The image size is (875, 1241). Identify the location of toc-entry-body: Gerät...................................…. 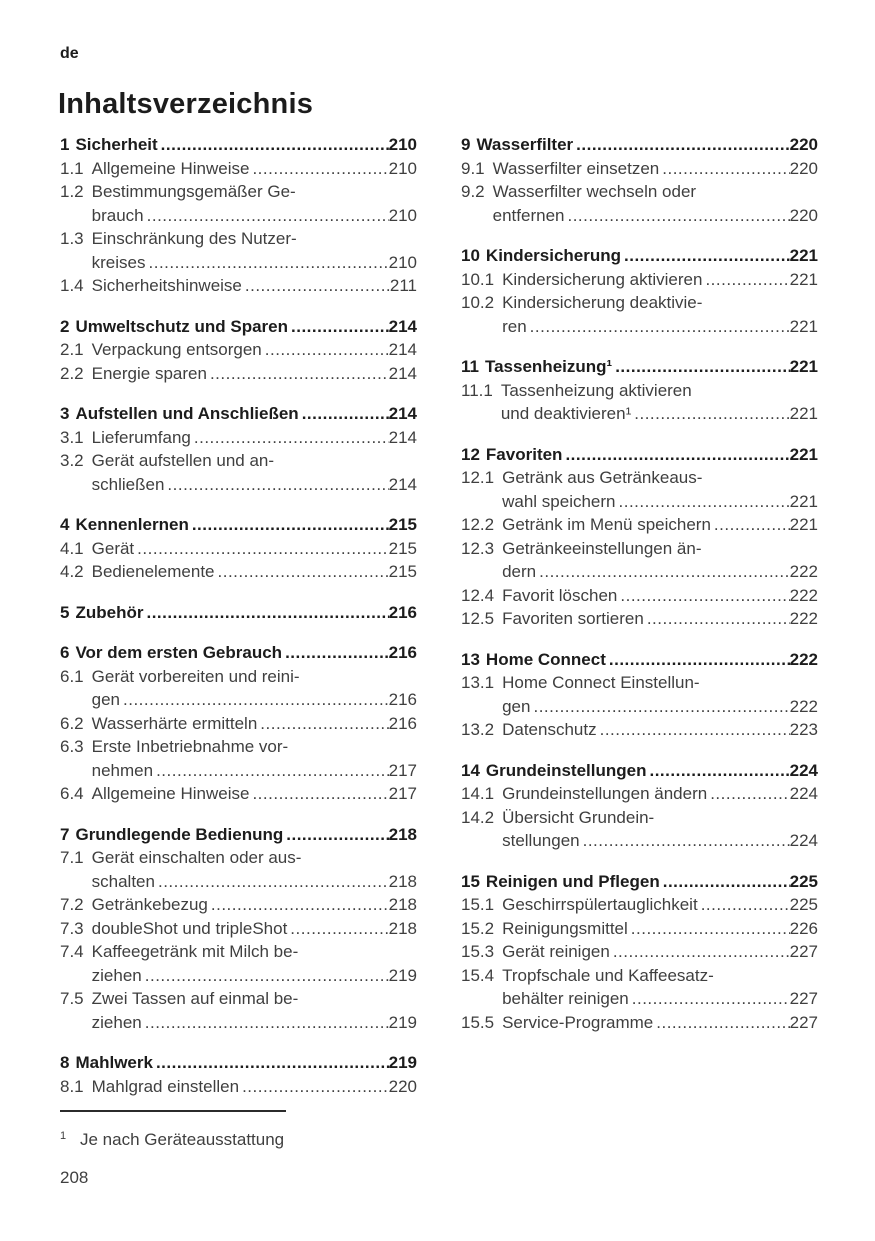
(254, 549).